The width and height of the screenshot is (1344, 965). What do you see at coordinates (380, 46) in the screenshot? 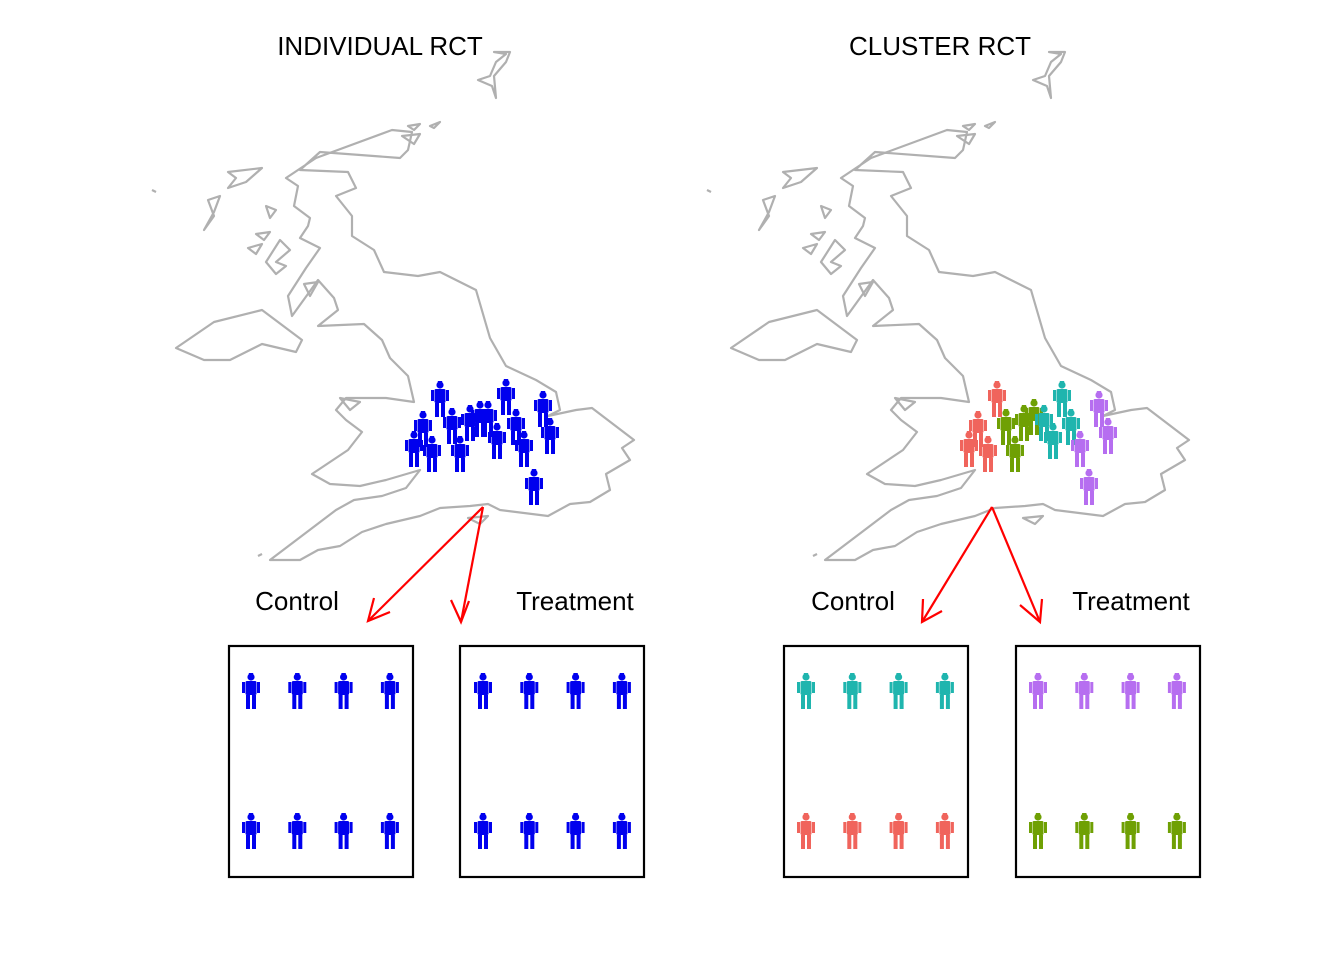
I see `individual-rct-title: INDIVIDUAL RCT` at bounding box center [380, 46].